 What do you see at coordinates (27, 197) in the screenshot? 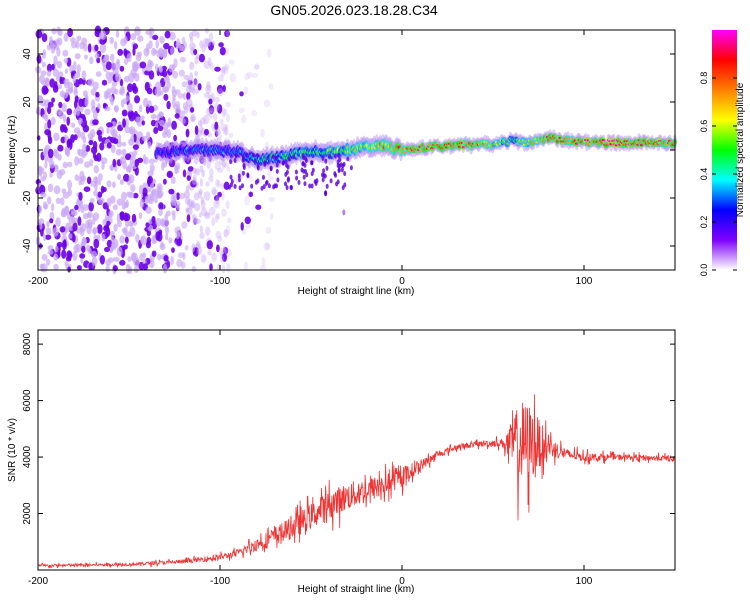
I see `y-tick-label: -20` at bounding box center [27, 197].